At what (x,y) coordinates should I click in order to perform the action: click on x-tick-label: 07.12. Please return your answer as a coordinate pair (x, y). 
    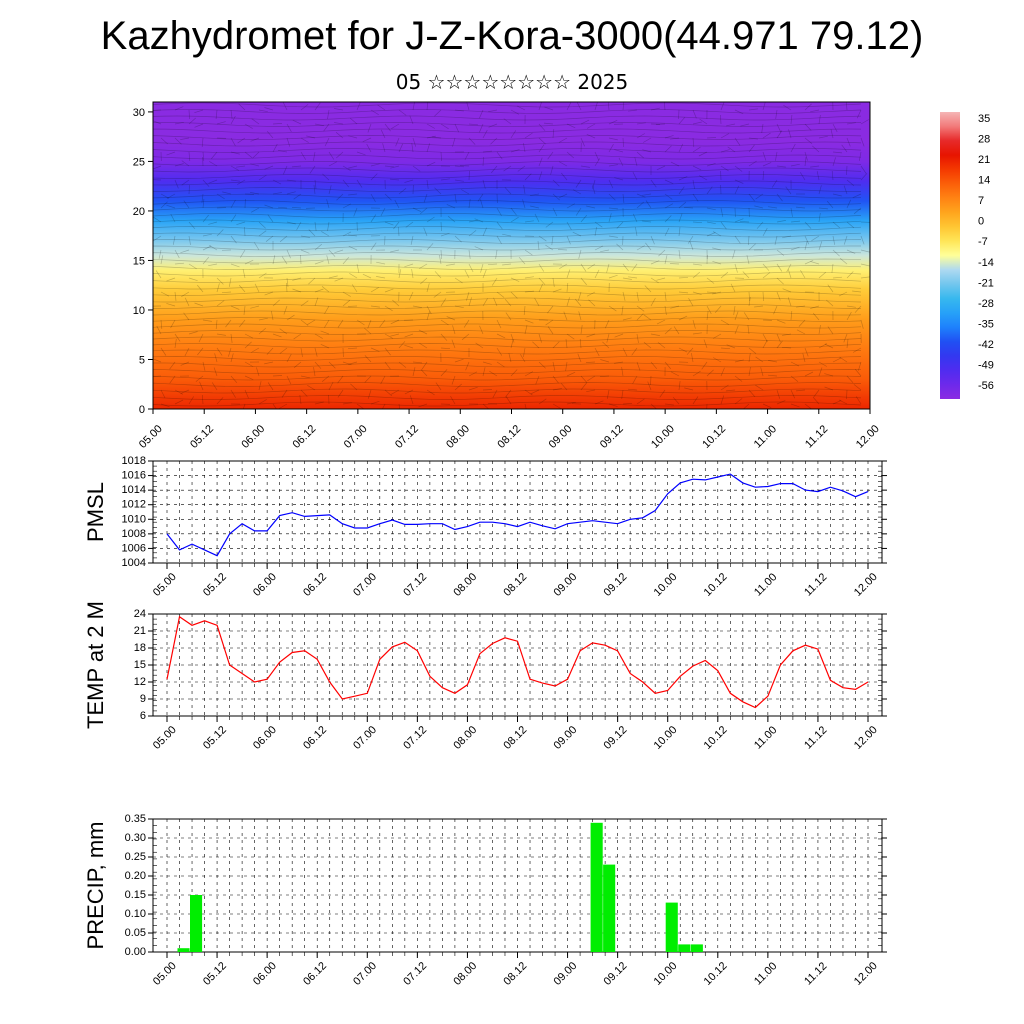
    Looking at the image, I should click on (407, 437).